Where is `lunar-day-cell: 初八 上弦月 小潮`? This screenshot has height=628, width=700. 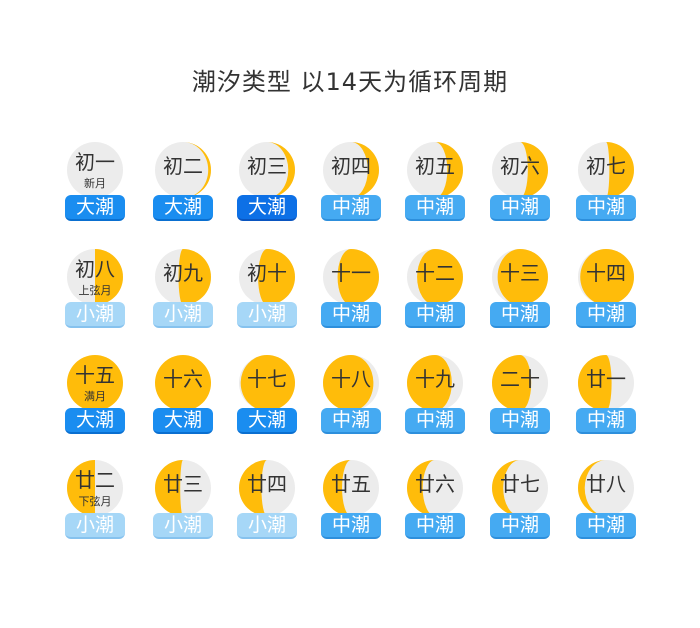 lunar-day-cell: 初八 上弦月 小潮 is located at coordinates (95, 295).